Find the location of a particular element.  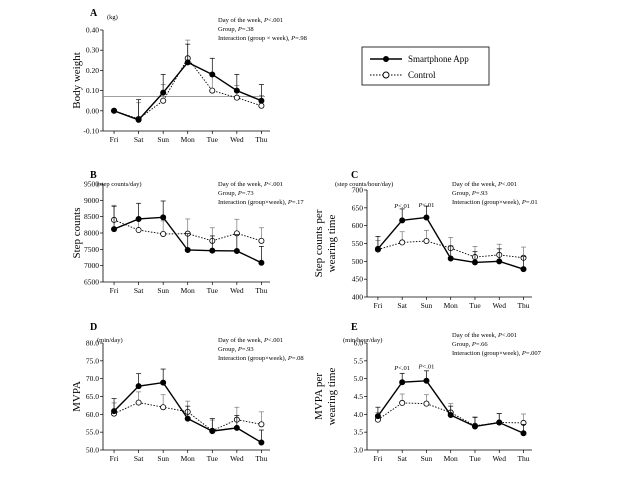

unit-label: (step counts/day) is located at coordinates (119, 184).